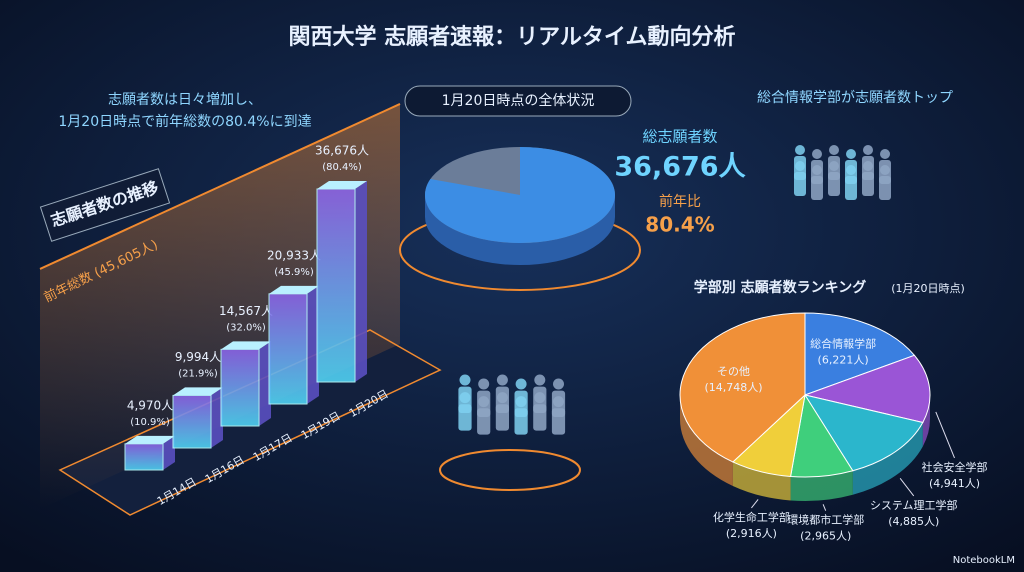  I want to click on value-label: 4,970人, so click(150, 405).